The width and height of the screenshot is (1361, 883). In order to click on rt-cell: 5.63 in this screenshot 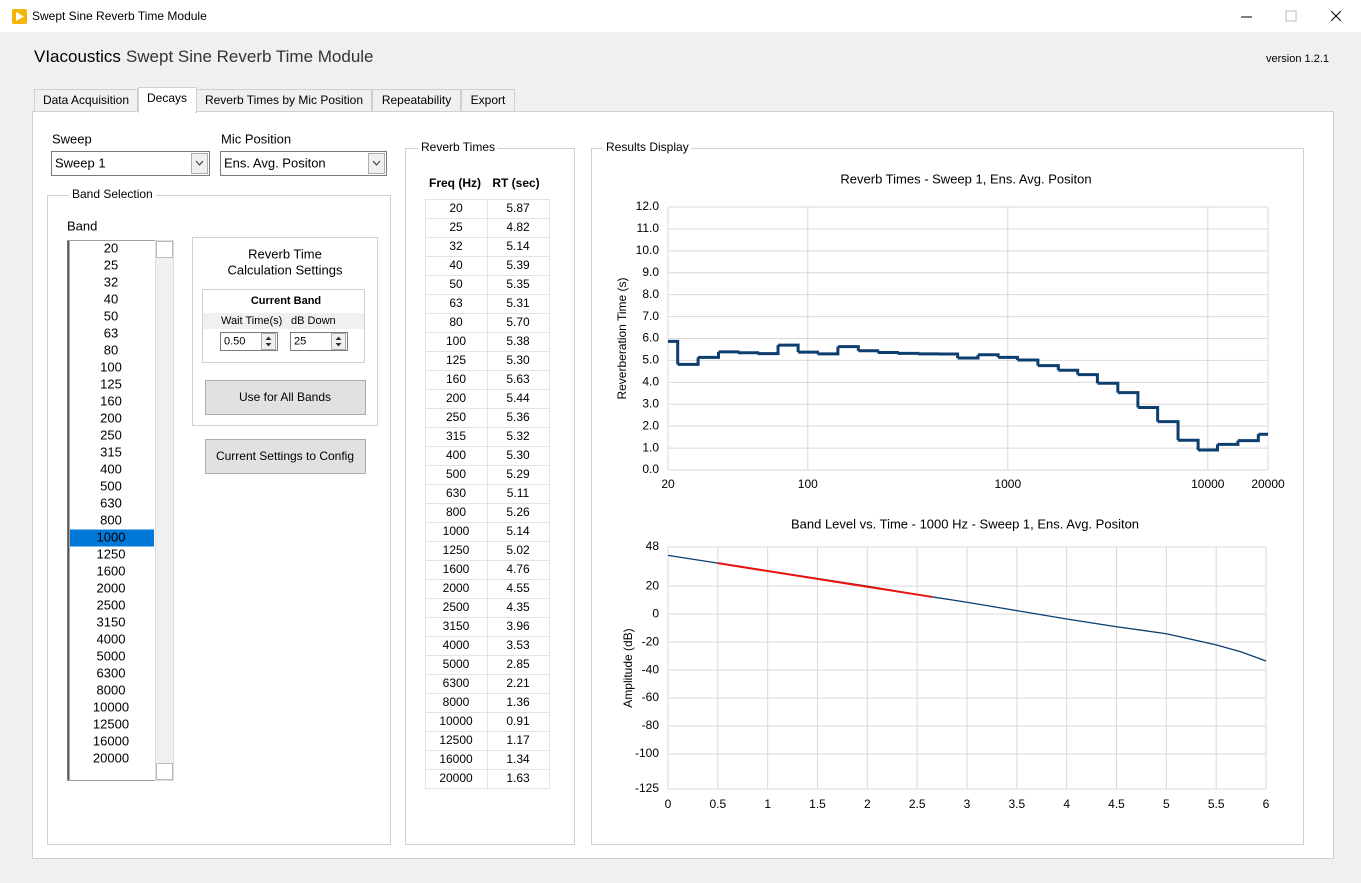, I will do `click(518, 379)`.